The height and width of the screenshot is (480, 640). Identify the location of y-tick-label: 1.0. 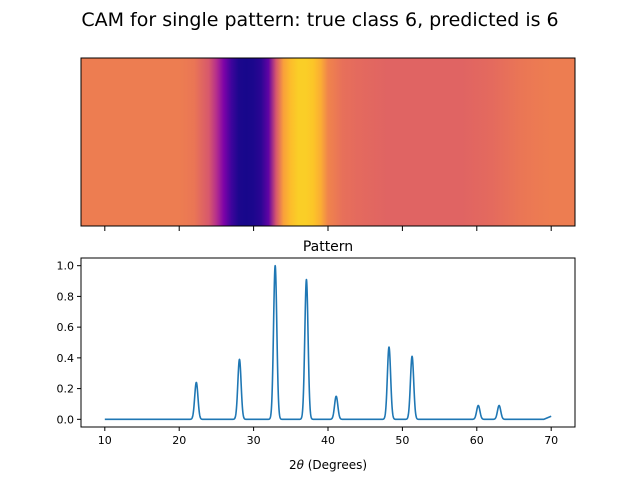
(66, 266).